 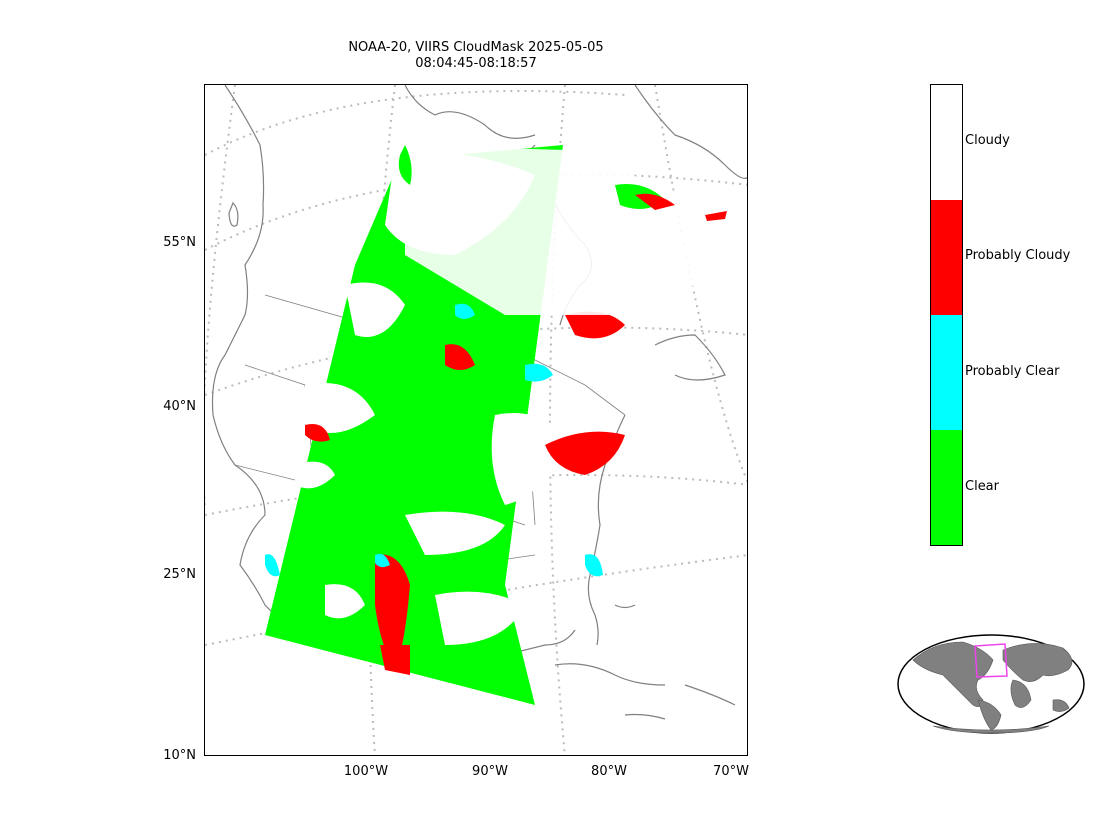 What do you see at coordinates (992, 687) in the screenshot?
I see `globe-land` at bounding box center [992, 687].